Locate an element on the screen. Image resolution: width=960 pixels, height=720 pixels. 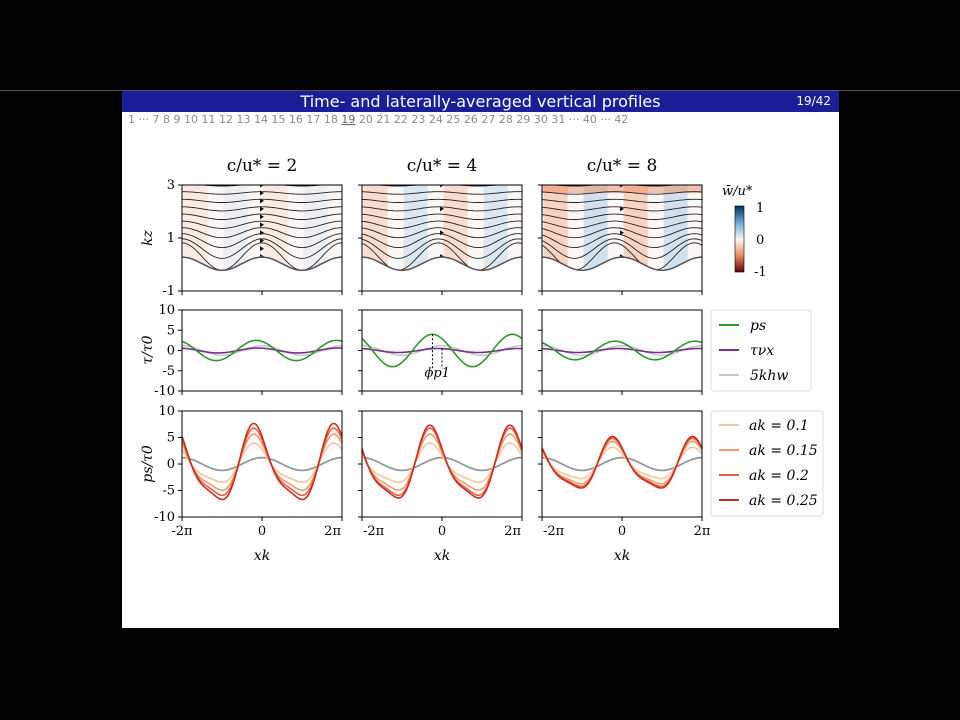
pressure-line-ak=0.15-1 is located at coordinates (262, 462).